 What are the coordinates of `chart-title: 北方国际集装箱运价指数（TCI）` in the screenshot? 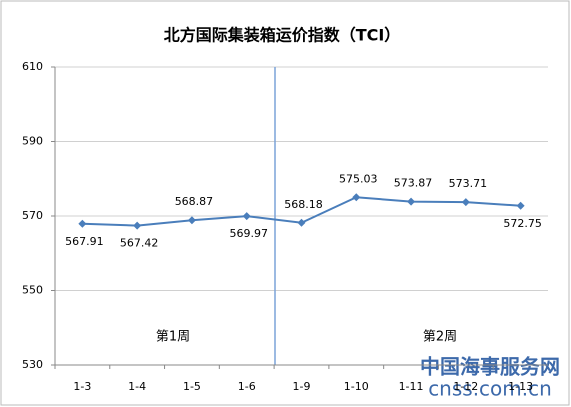 It's located at (282, 35).